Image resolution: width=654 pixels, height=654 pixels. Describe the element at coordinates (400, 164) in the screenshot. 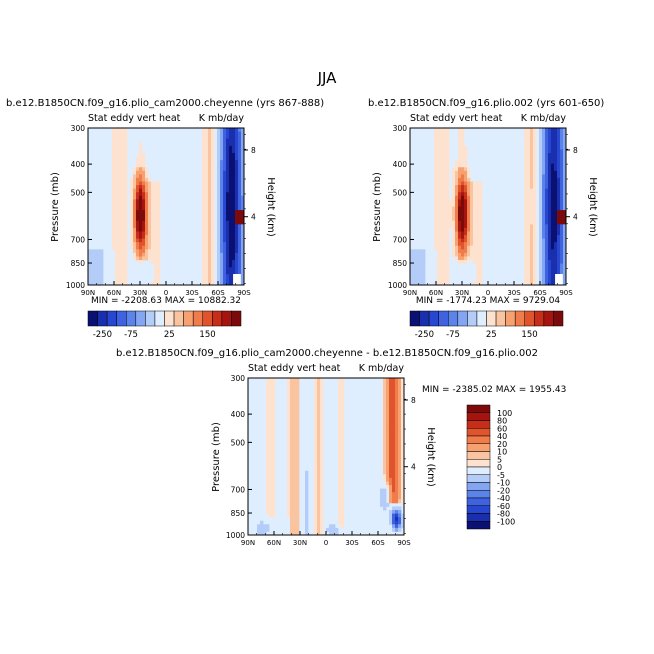

I see `y-tick-label: 400` at that location.